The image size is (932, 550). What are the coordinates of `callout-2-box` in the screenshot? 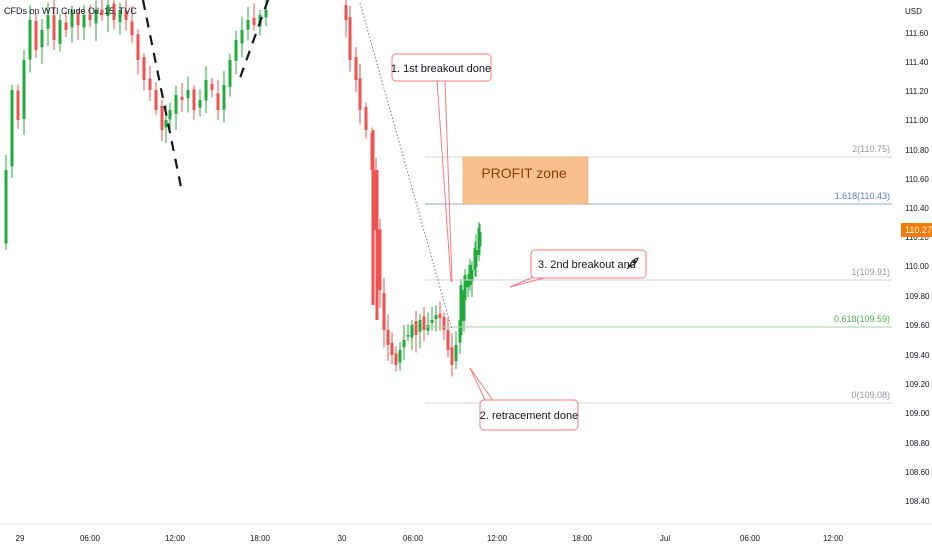 It's located at (529, 415).